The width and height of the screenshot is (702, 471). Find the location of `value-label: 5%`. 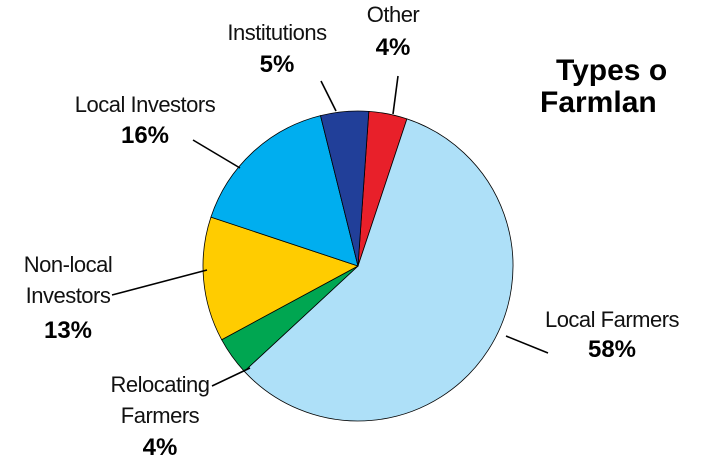

value-label: 5% is located at coordinates (277, 64).